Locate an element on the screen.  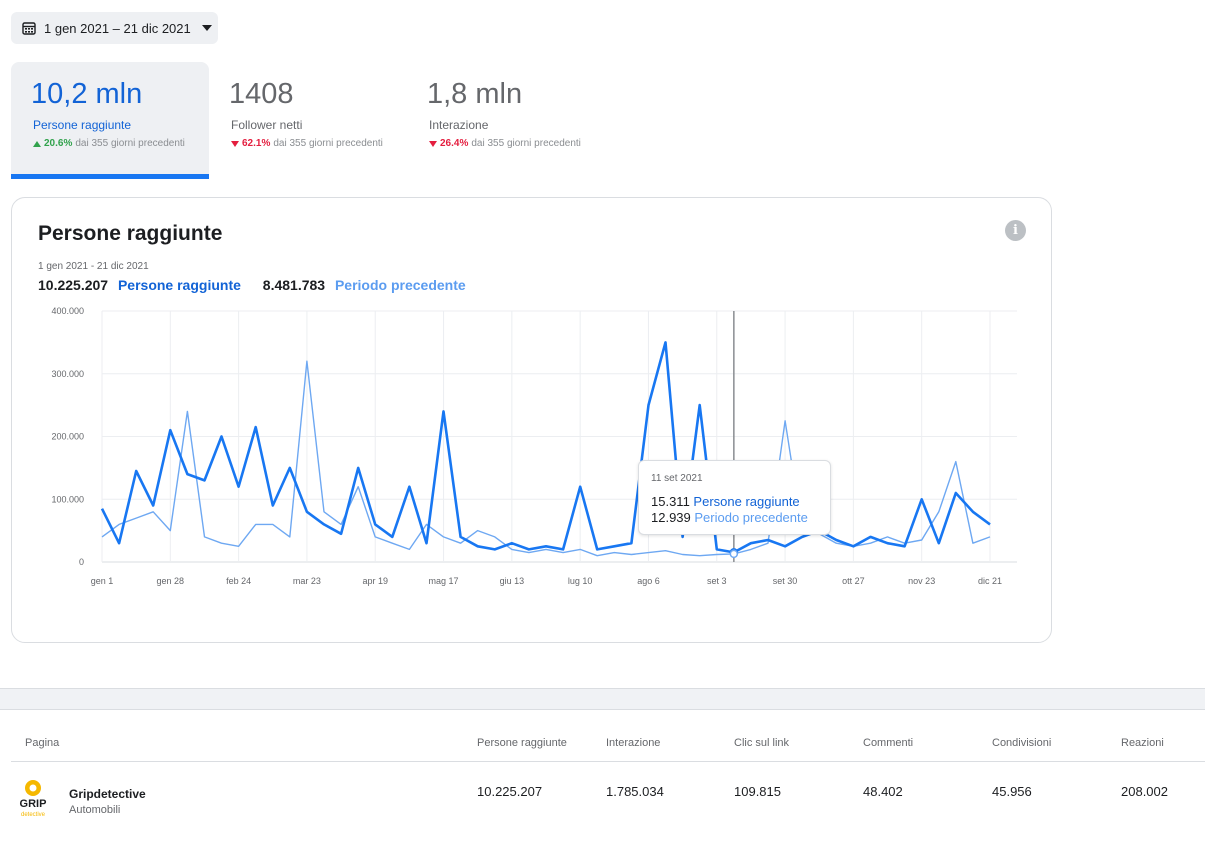
logo-subtext: detective is located at coordinates (33, 815).